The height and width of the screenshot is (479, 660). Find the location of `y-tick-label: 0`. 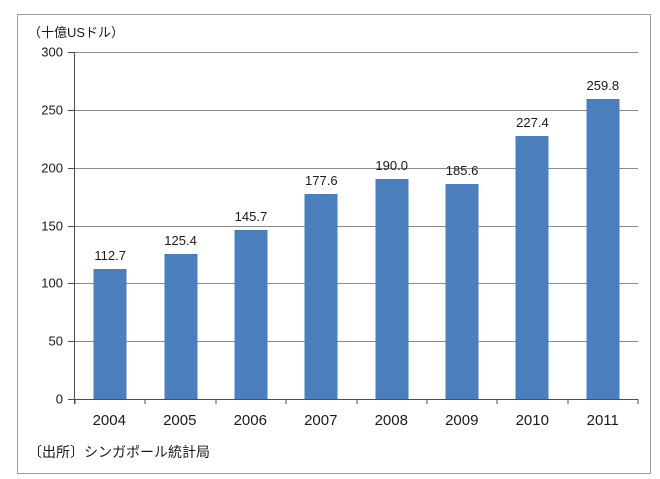

y-tick-label: 0 is located at coordinates (59, 399).